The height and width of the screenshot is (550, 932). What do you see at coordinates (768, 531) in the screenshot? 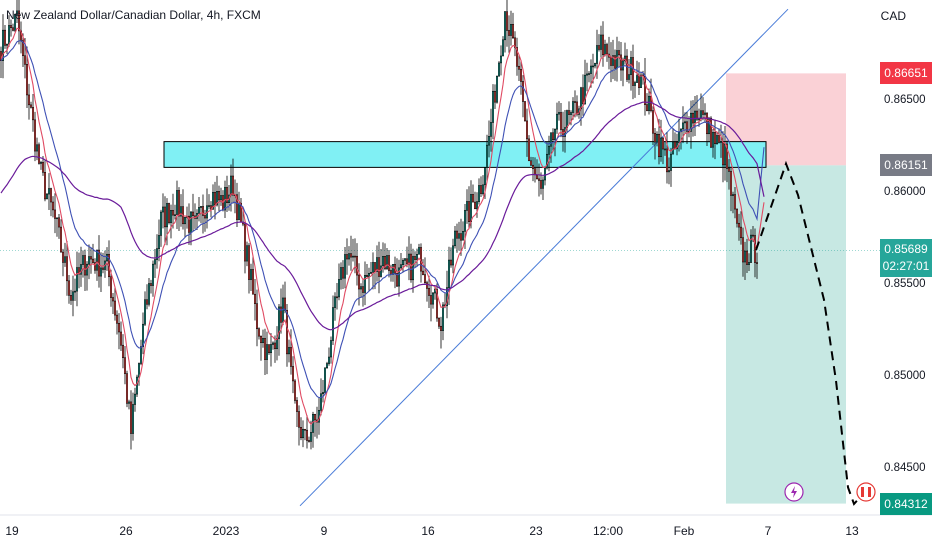
I see `time-axis-label: 7` at bounding box center [768, 531].